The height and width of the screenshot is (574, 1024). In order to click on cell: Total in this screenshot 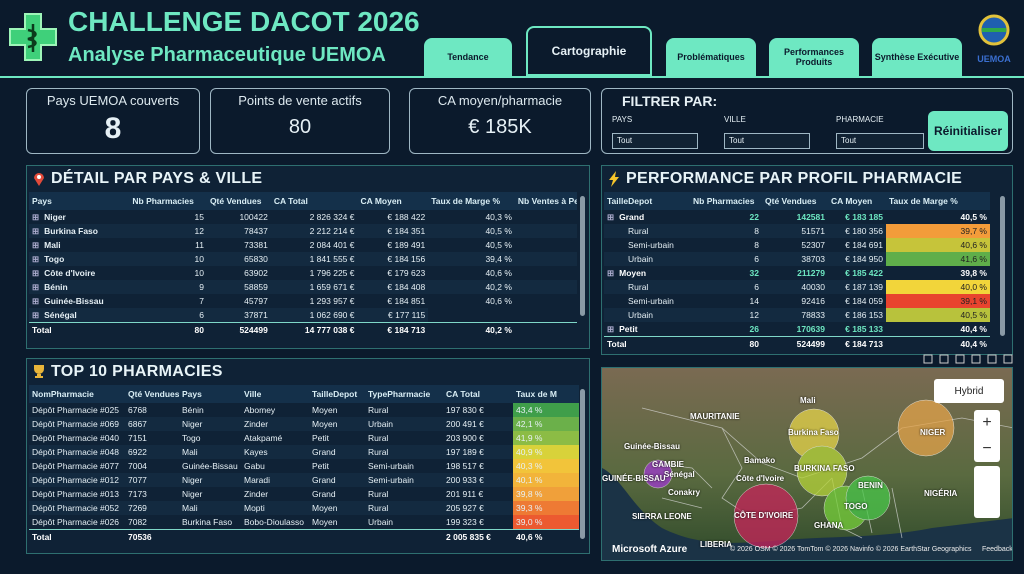, I will do `click(647, 343)`.